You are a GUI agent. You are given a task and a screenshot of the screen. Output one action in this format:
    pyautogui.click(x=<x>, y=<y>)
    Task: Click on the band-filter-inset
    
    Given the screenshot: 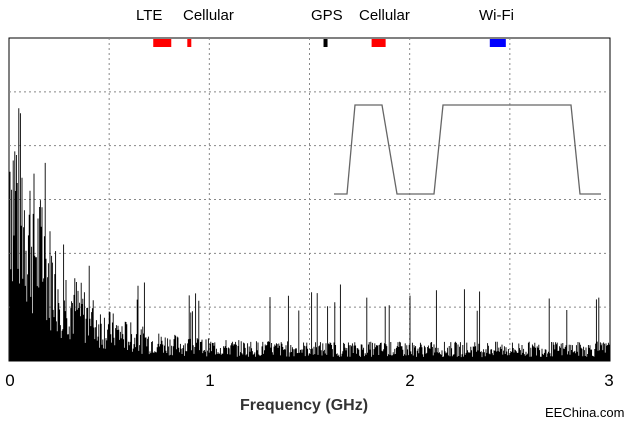 What is the action you would take?
    pyautogui.click(x=467, y=149)
    